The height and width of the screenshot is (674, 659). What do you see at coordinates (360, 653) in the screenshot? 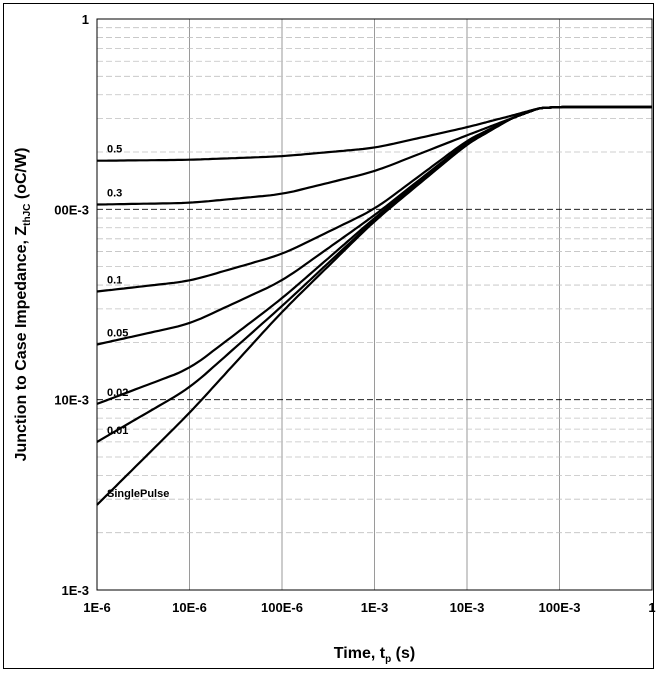
I see `x-axis-label-main: Time, t` at bounding box center [360, 653].